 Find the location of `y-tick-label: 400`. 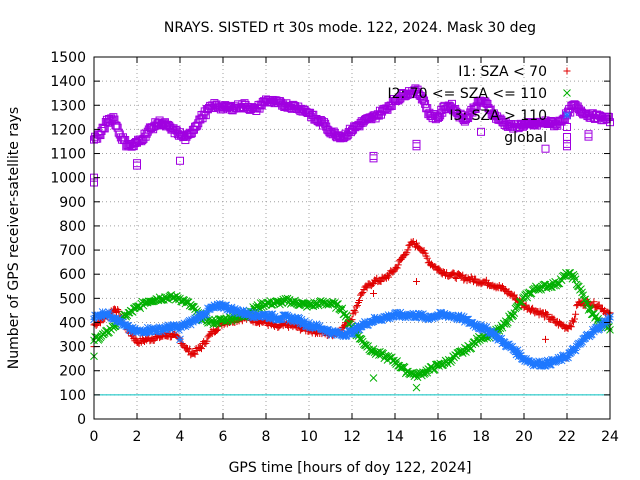

y-tick-label: 400 is located at coordinates (72, 323).